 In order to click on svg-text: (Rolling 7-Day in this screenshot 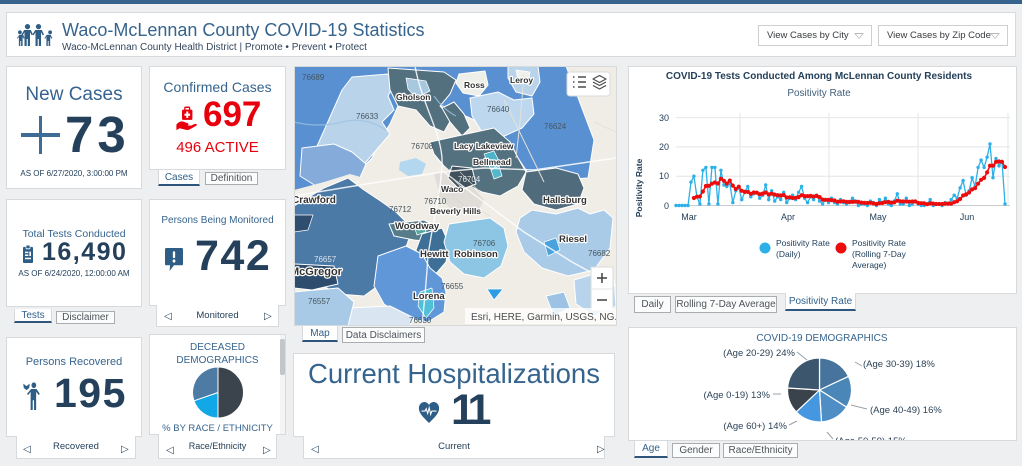, I will do `click(879, 254)`.